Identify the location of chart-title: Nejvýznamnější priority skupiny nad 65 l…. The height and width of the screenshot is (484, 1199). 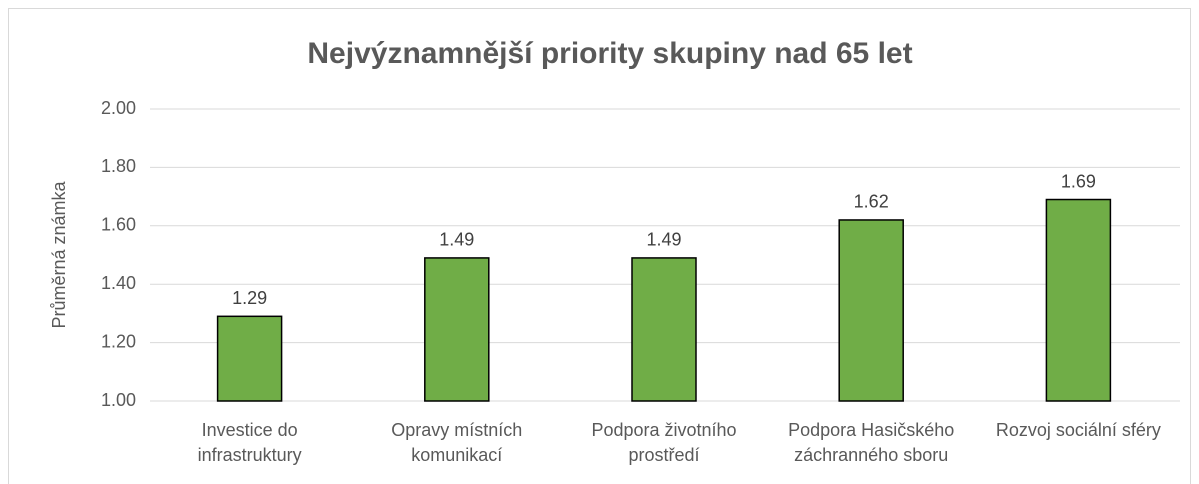
(609, 53).